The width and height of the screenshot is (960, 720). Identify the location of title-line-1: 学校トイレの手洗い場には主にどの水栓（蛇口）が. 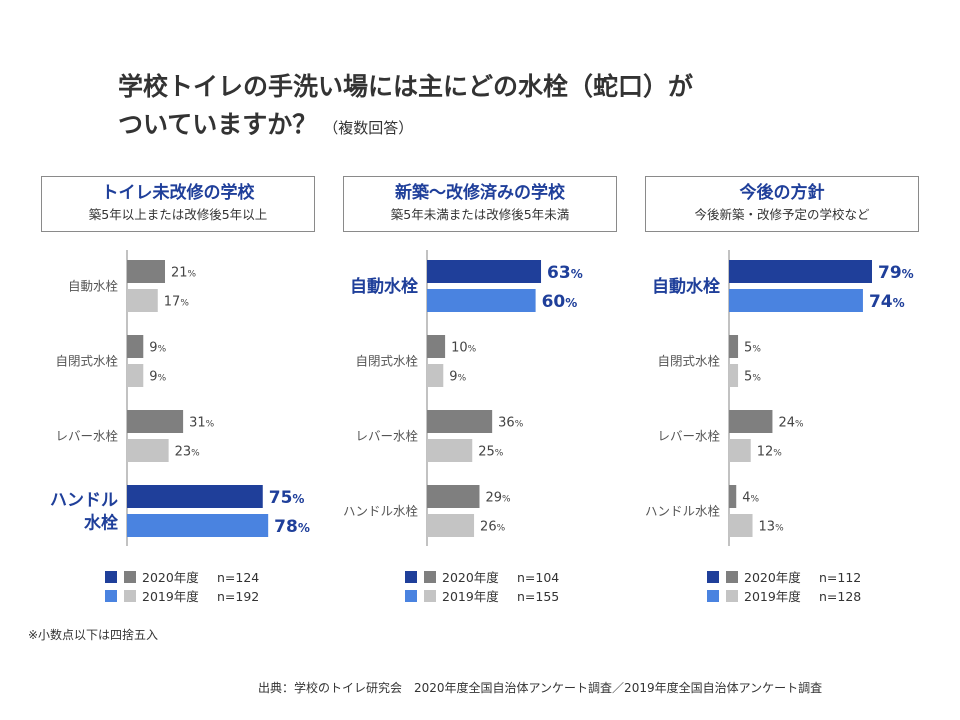
(406, 86).